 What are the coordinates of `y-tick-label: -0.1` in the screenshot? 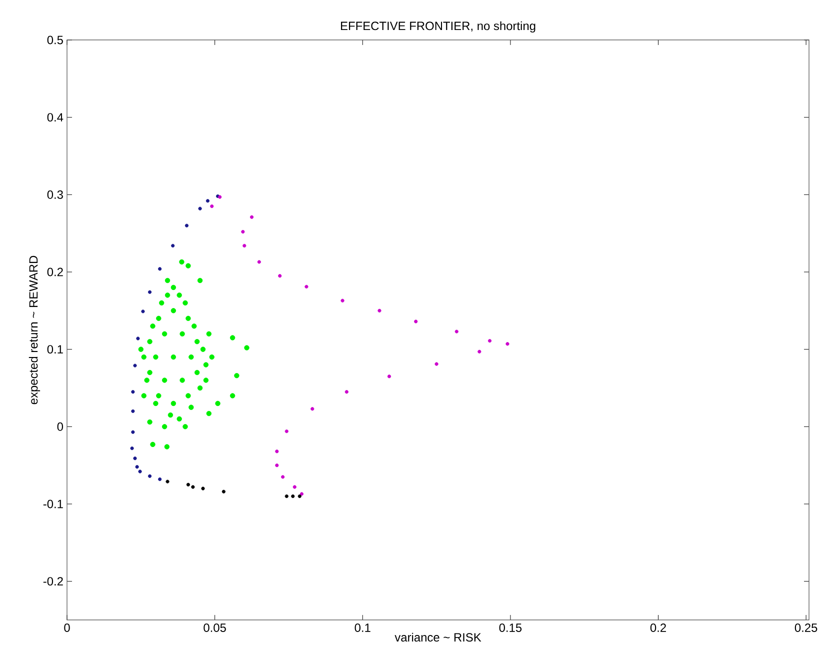 It's located at (53, 504).